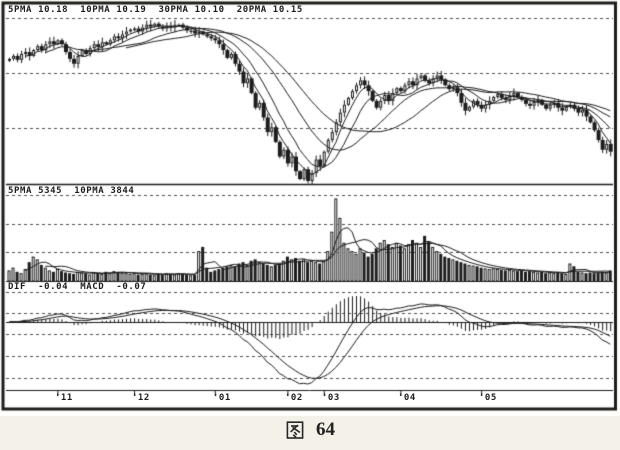 The width and height of the screenshot is (620, 450). I want to click on x-axis-label-jan: '01, so click(222, 398).